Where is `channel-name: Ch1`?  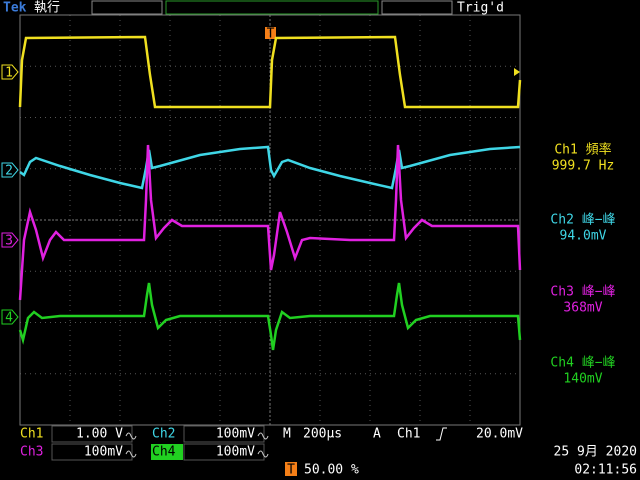 channel-name: Ch1 is located at coordinates (31, 434).